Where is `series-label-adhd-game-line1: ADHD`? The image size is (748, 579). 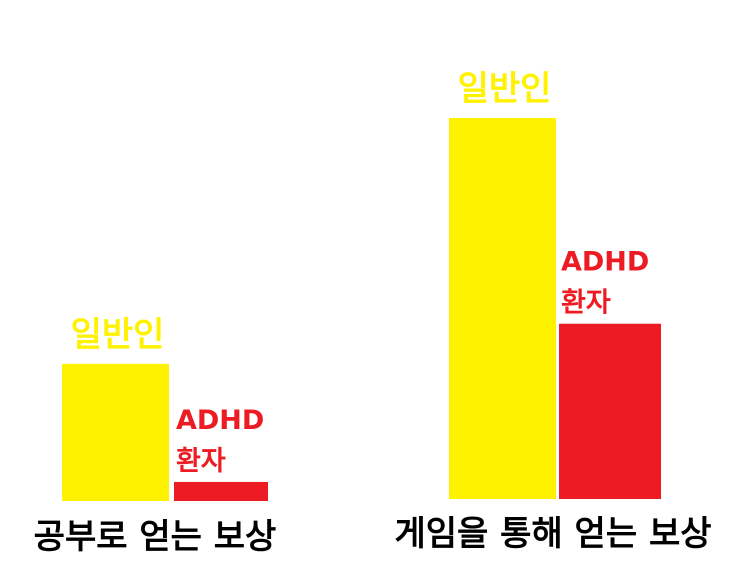 series-label-adhd-game-line1: ADHD is located at coordinates (605, 262).